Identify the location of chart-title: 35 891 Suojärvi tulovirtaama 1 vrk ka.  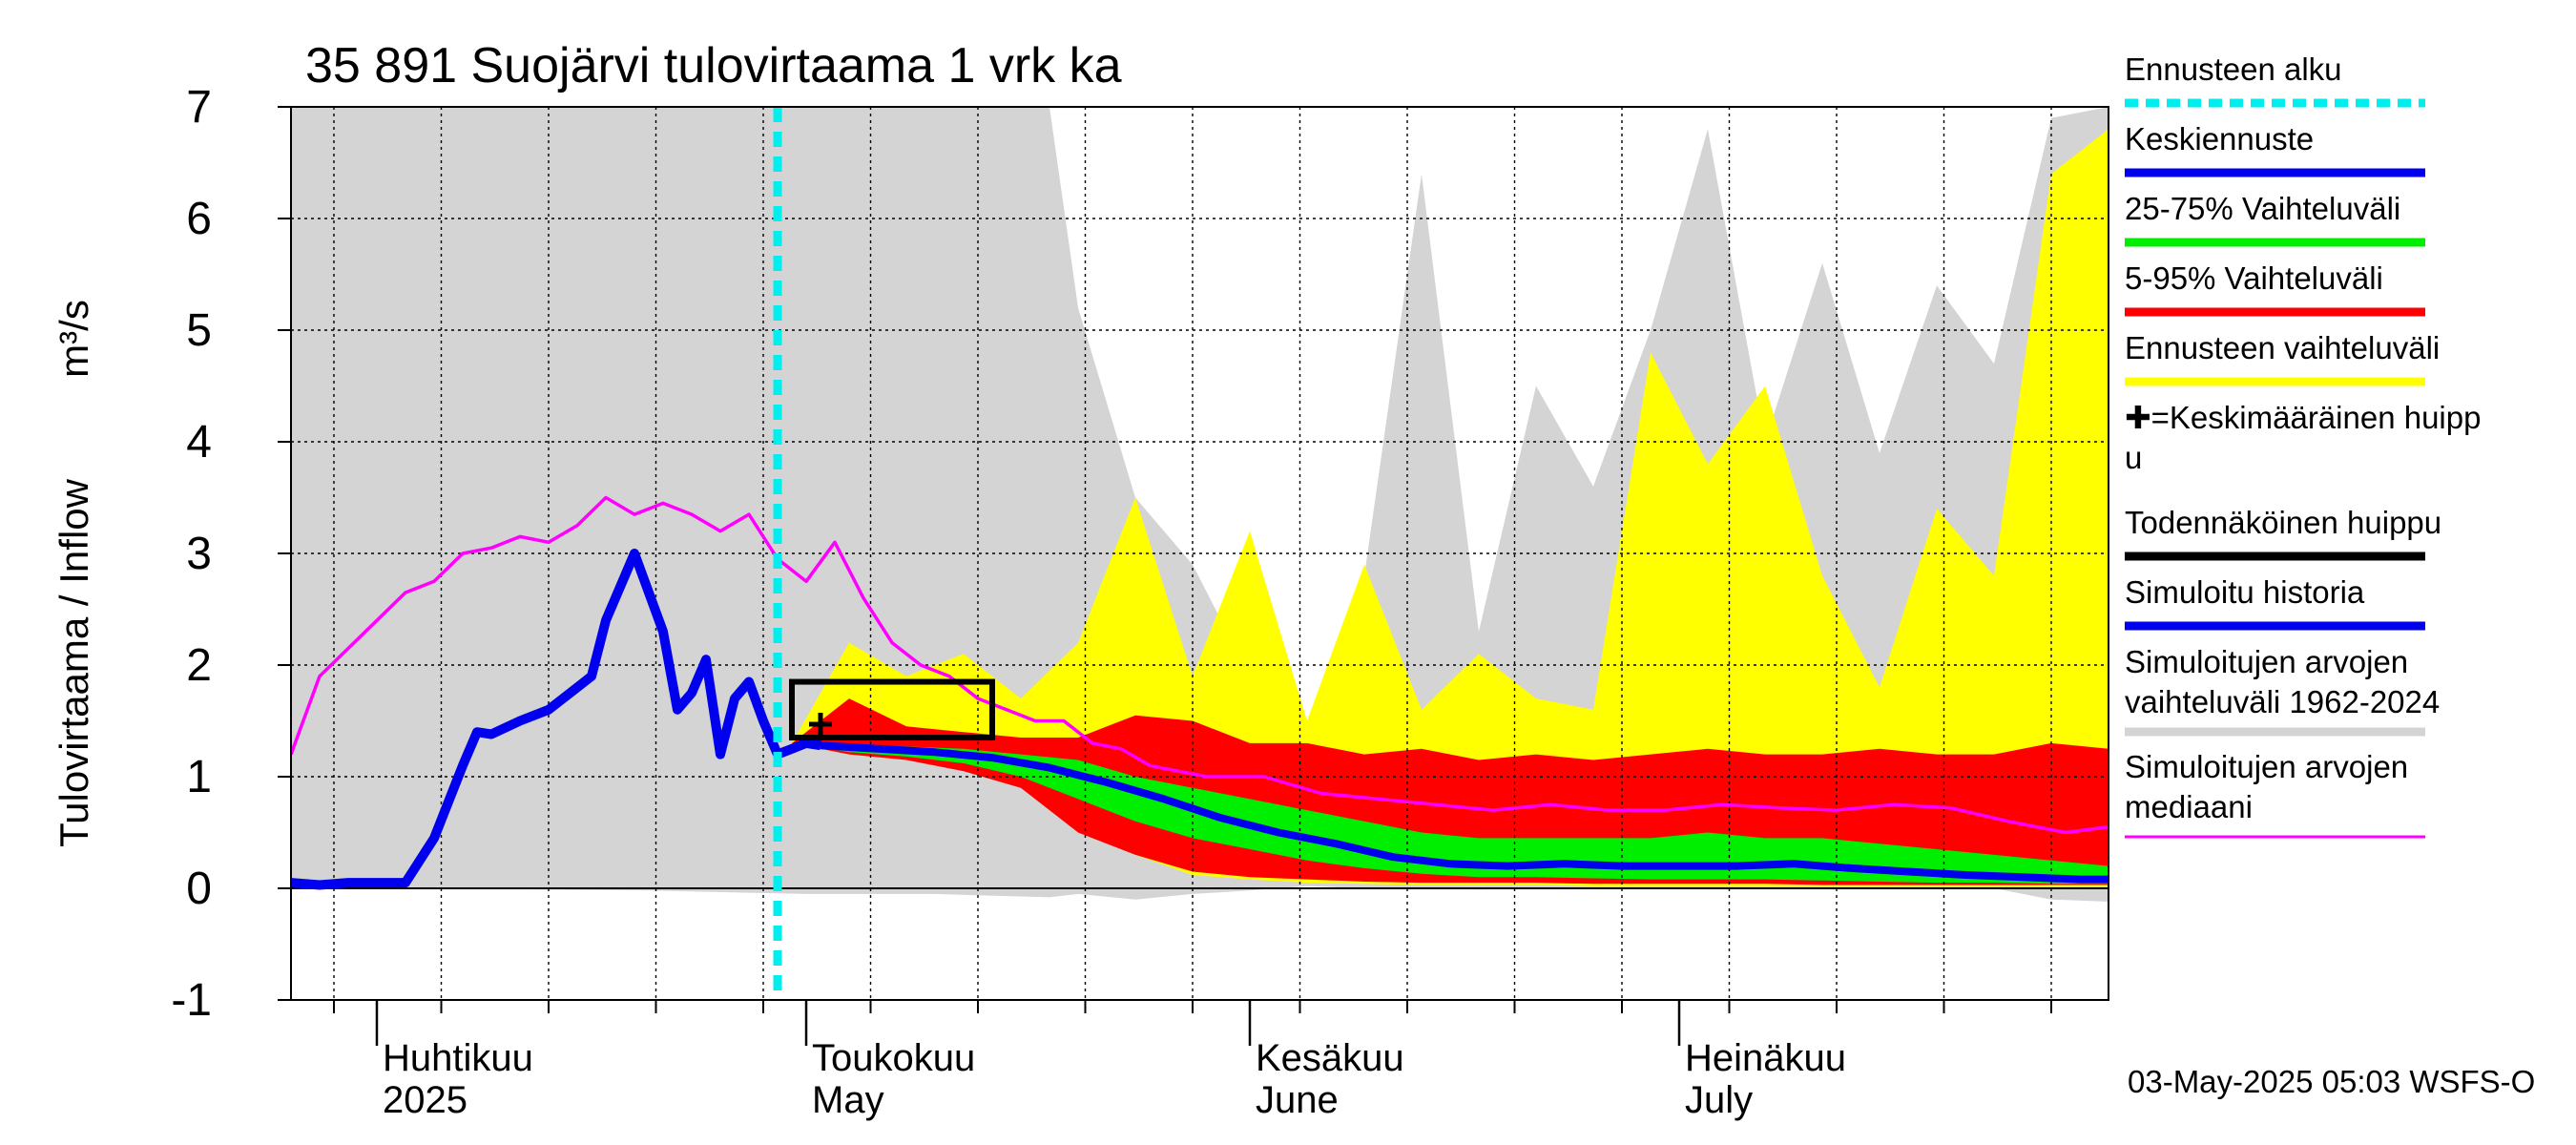
(713, 66).